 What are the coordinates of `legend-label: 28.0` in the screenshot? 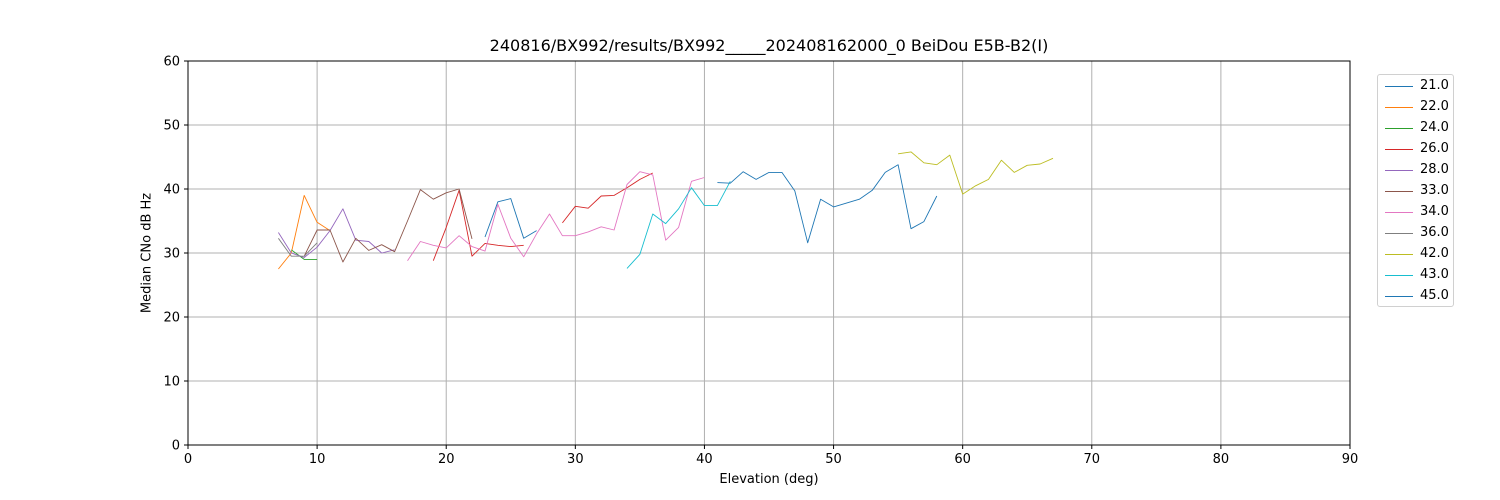 It's located at (1434, 169).